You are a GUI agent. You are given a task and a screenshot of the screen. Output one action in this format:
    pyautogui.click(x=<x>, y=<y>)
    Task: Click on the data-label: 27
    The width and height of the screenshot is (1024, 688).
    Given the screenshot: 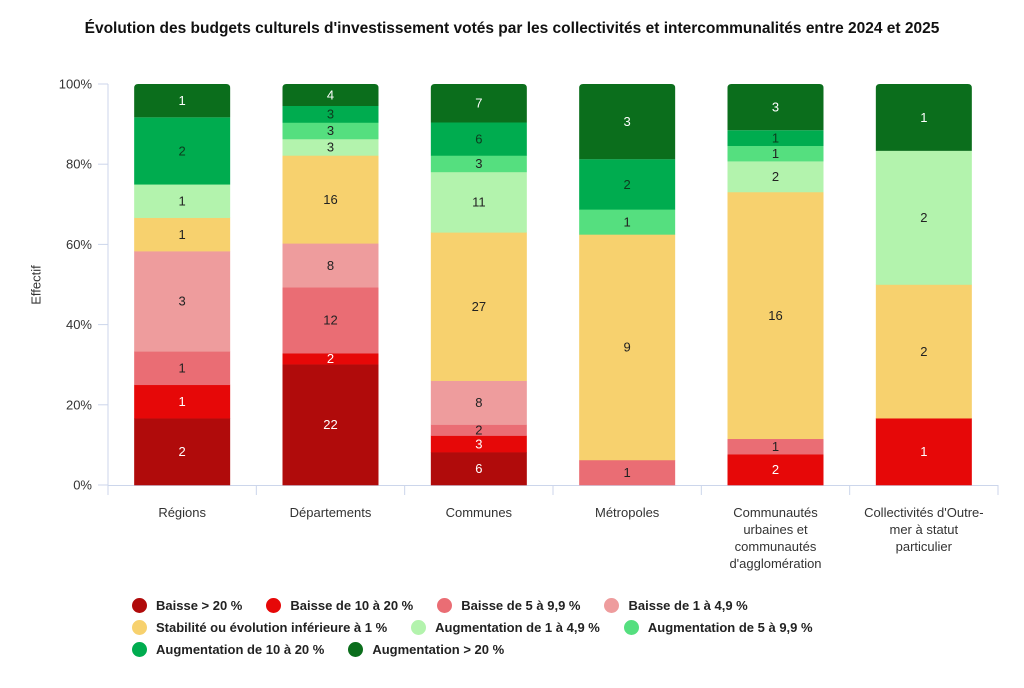 What is the action you would take?
    pyautogui.click(x=479, y=306)
    